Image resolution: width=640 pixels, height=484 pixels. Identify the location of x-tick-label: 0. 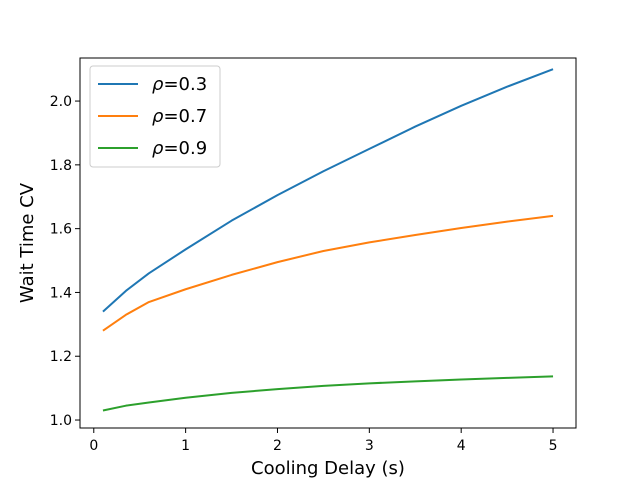
(93, 446).